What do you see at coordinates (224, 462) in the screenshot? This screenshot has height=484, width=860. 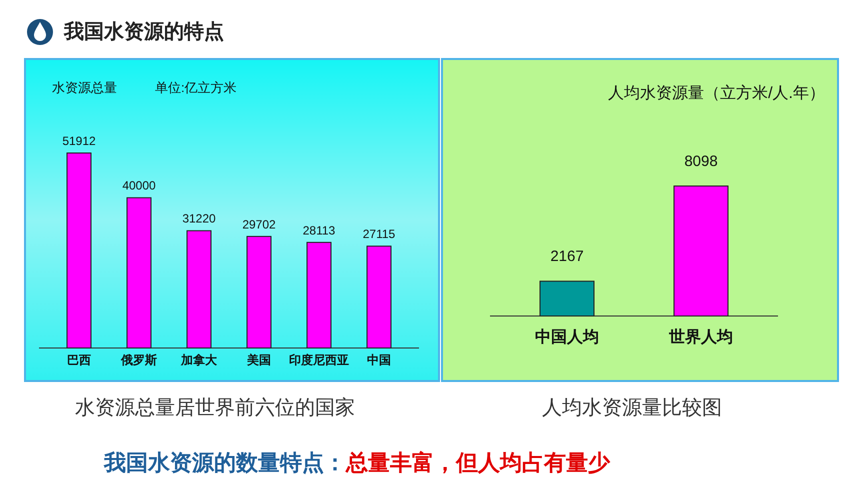 I see `text: 我国水资源的数量特点：` at bounding box center [224, 462].